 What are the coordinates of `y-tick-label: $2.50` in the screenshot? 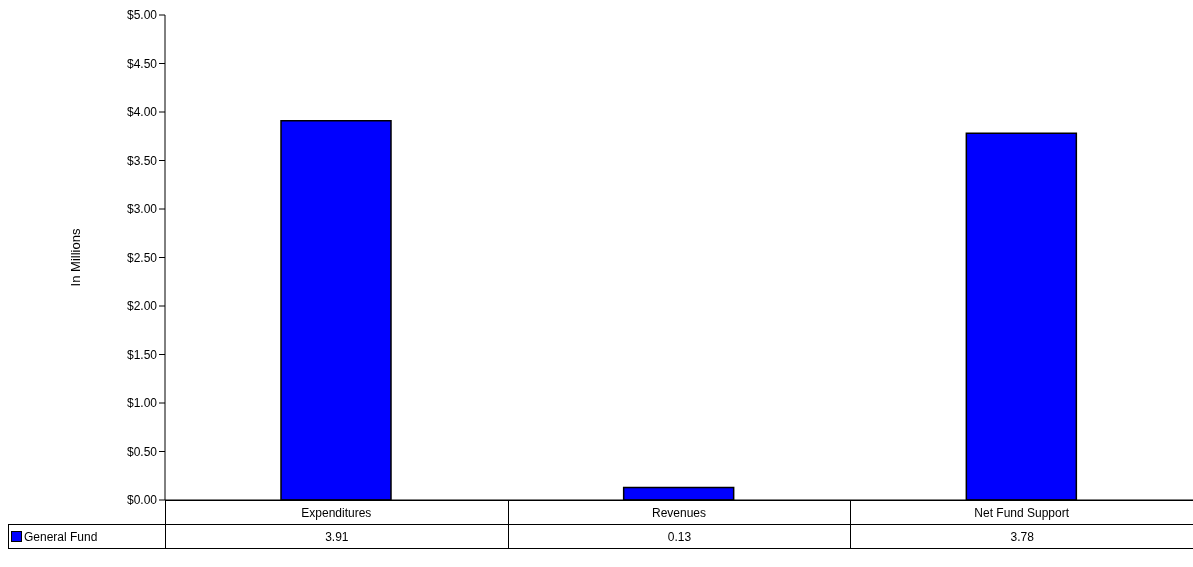 It's located at (142, 257).